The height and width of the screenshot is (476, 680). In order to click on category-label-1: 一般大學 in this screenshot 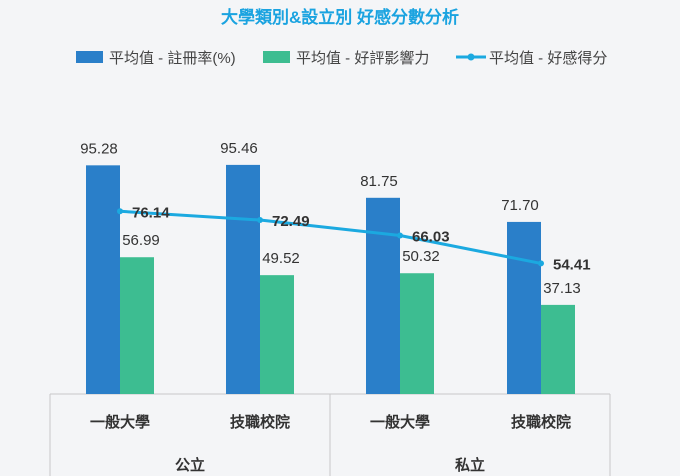, I will do `click(120, 422)`.